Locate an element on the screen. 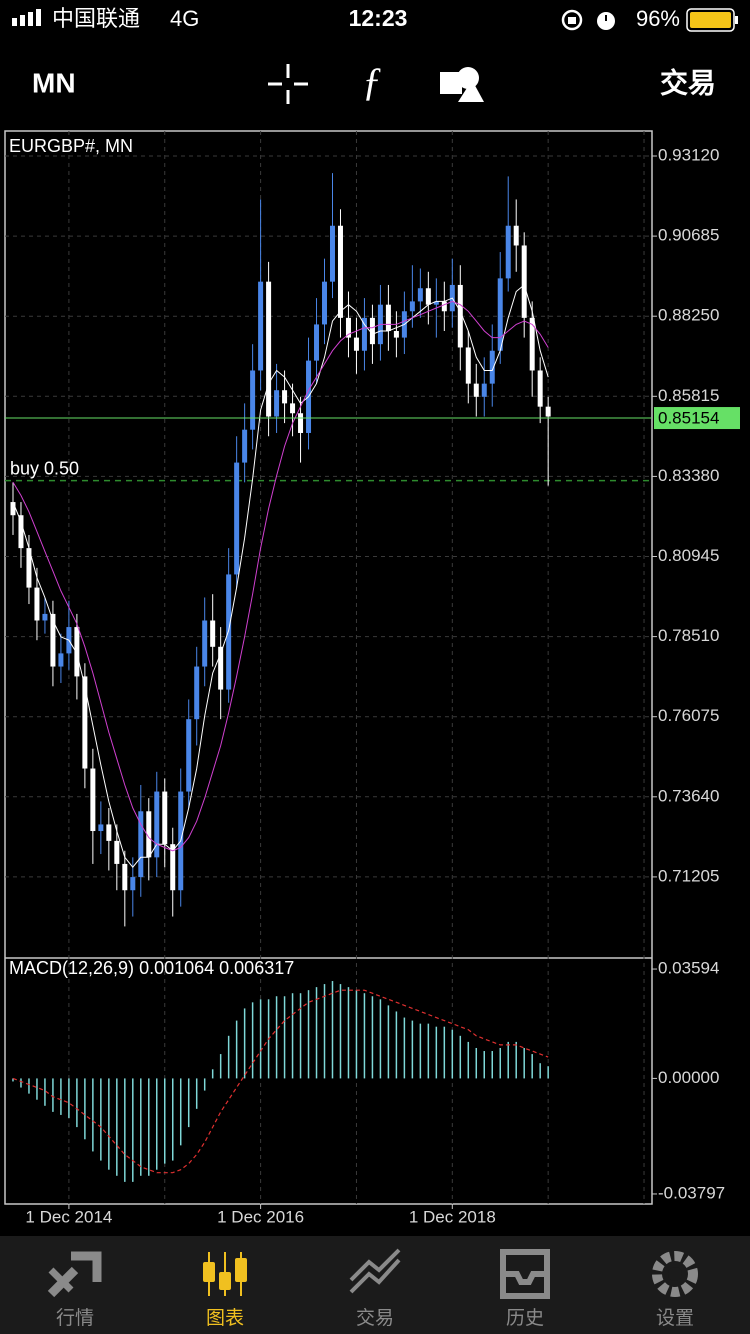 The image size is (750, 1334). clock: 12:23 is located at coordinates (378, 18).